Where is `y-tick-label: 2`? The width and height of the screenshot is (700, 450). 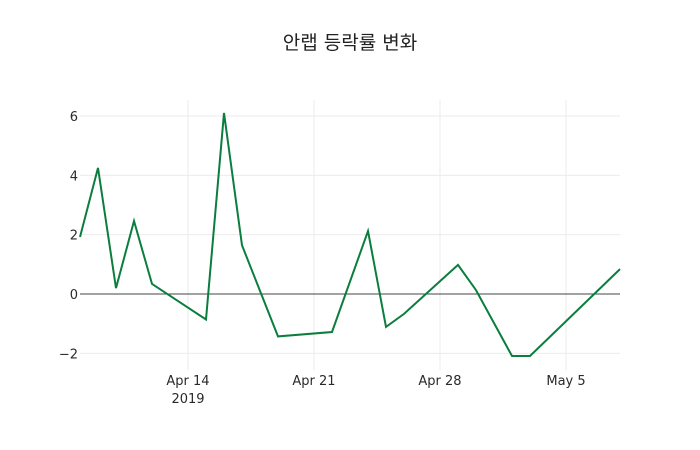 y-tick-label: 2 is located at coordinates (74, 236).